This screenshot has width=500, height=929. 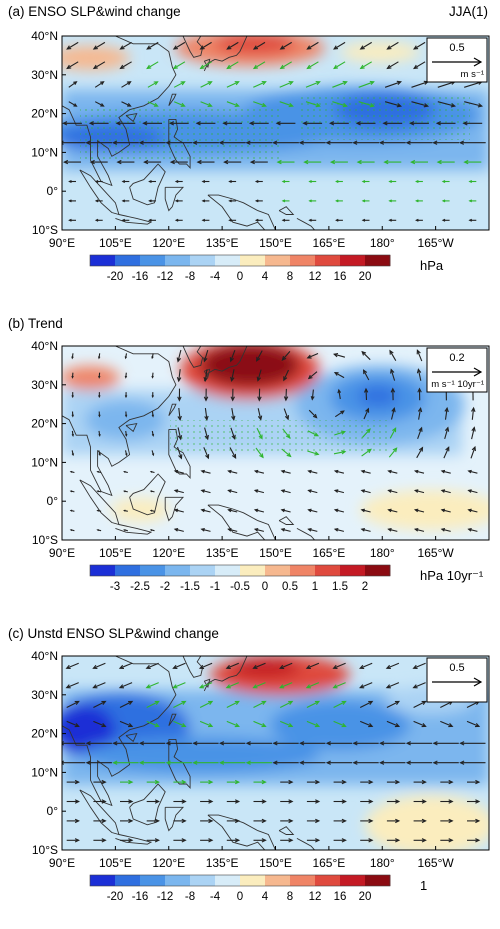 I want to click on lat-tick-label: 40°N, so click(x=44, y=346).